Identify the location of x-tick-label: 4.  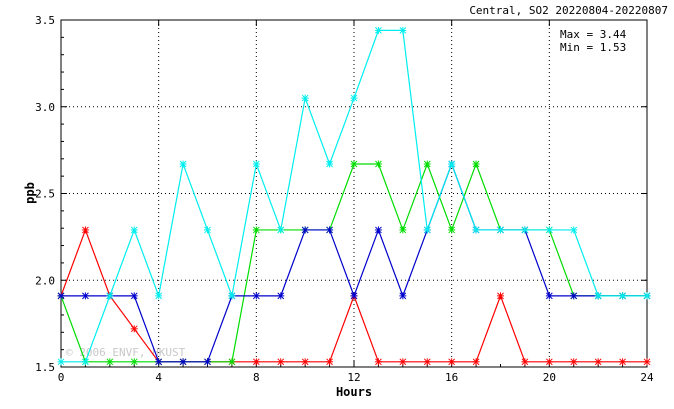
(158, 377).